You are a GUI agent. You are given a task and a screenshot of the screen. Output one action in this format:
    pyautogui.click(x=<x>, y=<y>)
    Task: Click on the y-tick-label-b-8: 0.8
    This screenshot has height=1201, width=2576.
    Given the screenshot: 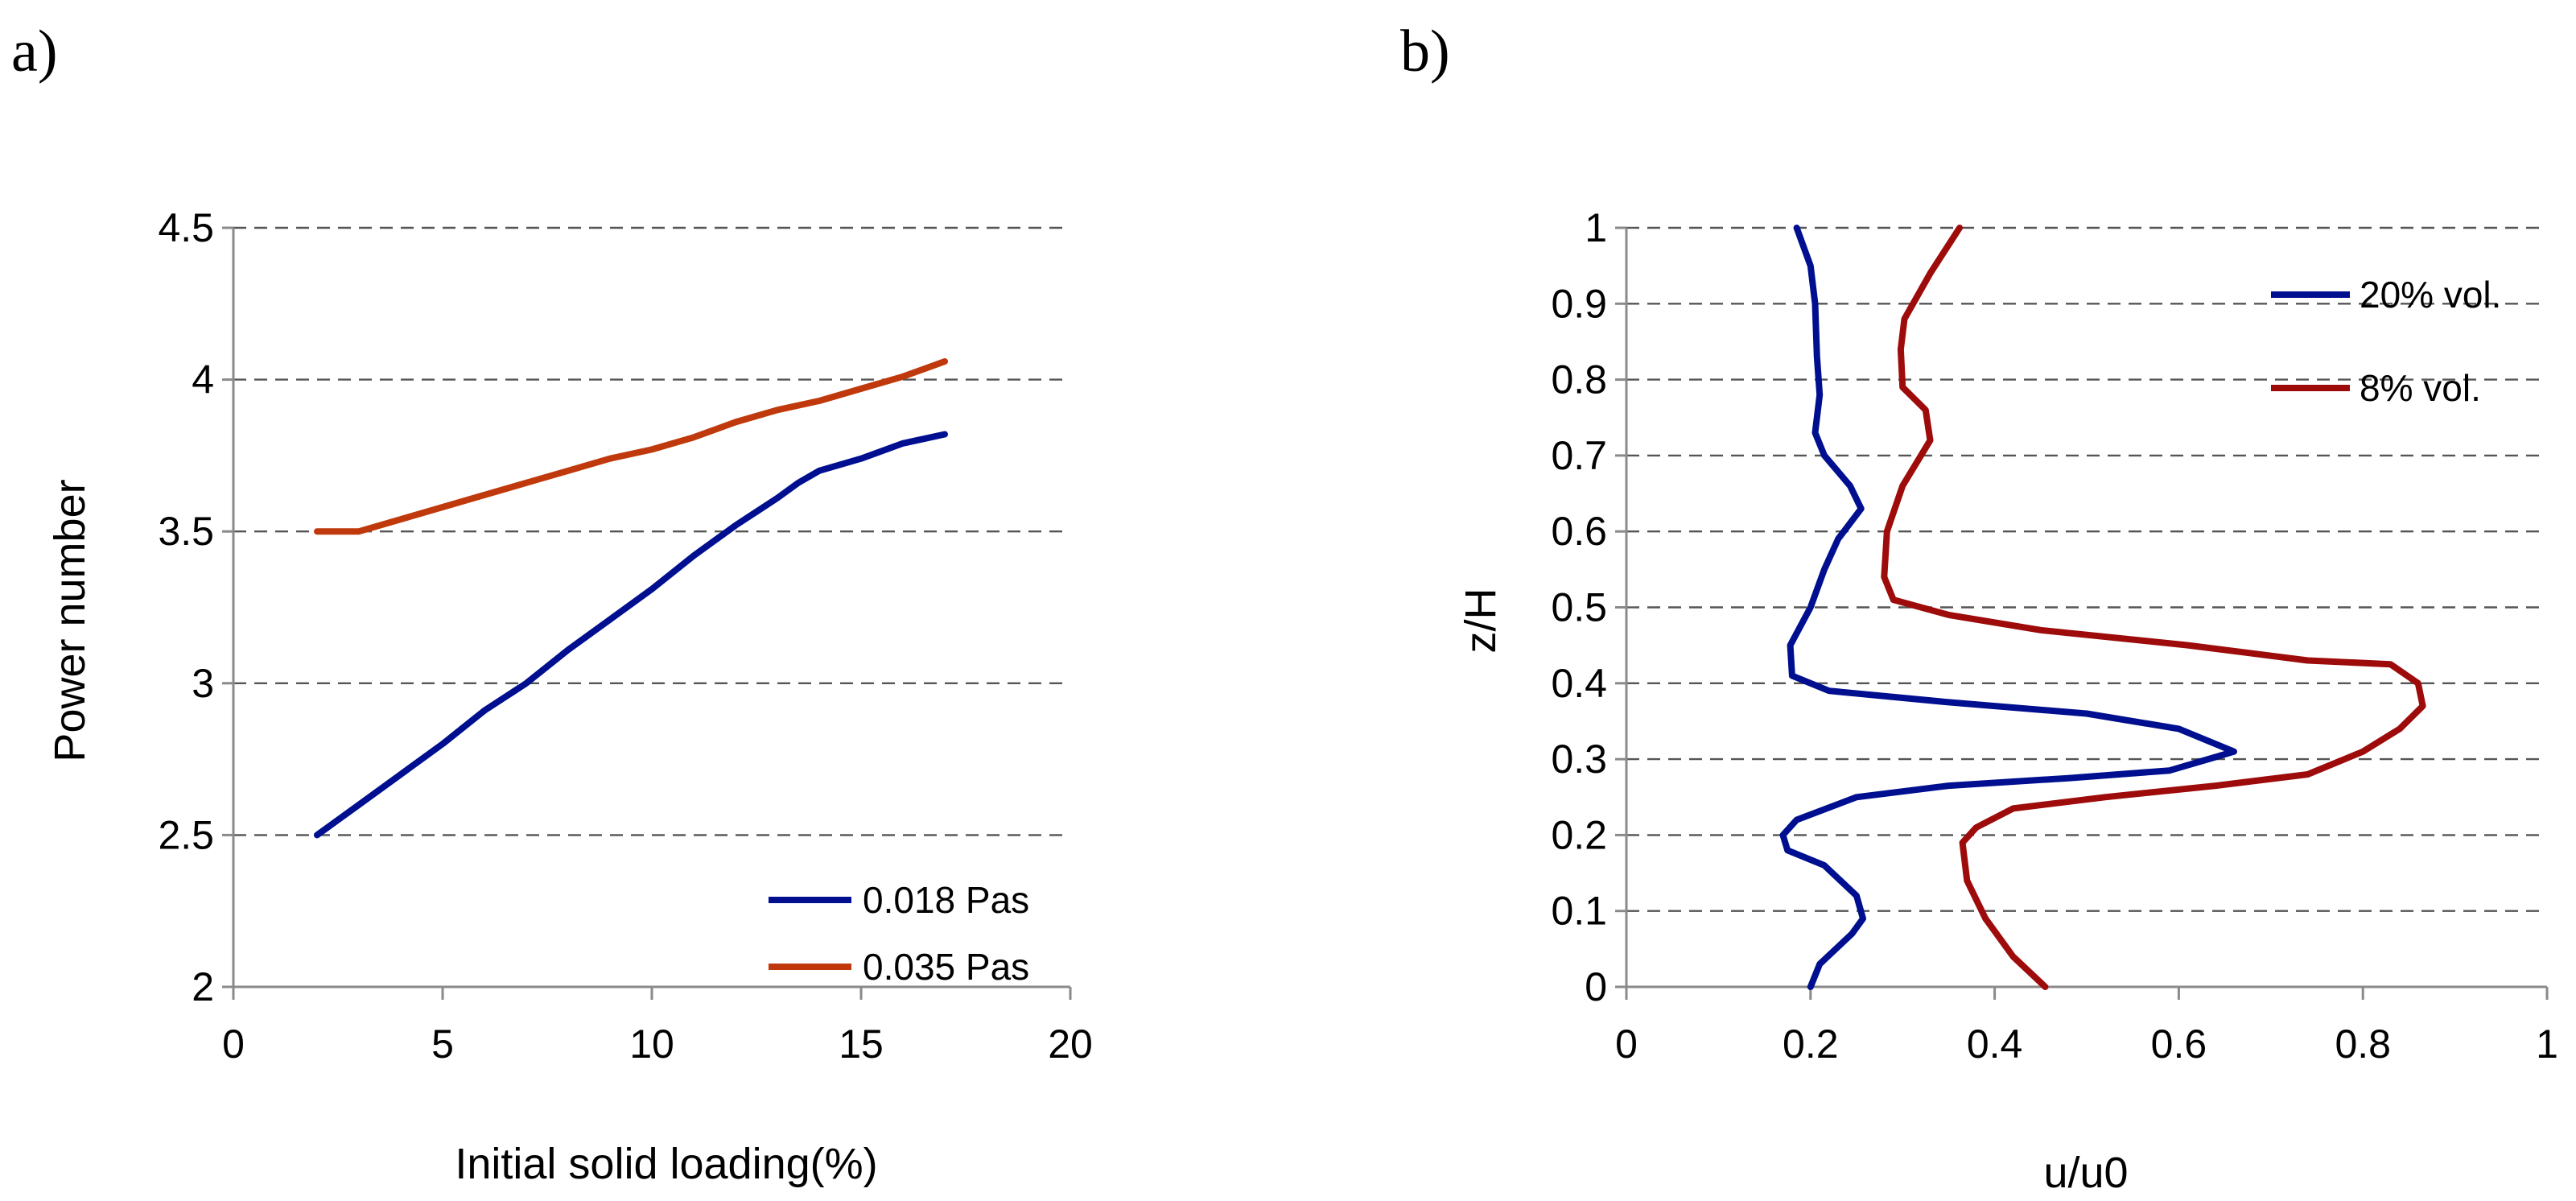 What is the action you would take?
    pyautogui.click(x=1579, y=379)
    